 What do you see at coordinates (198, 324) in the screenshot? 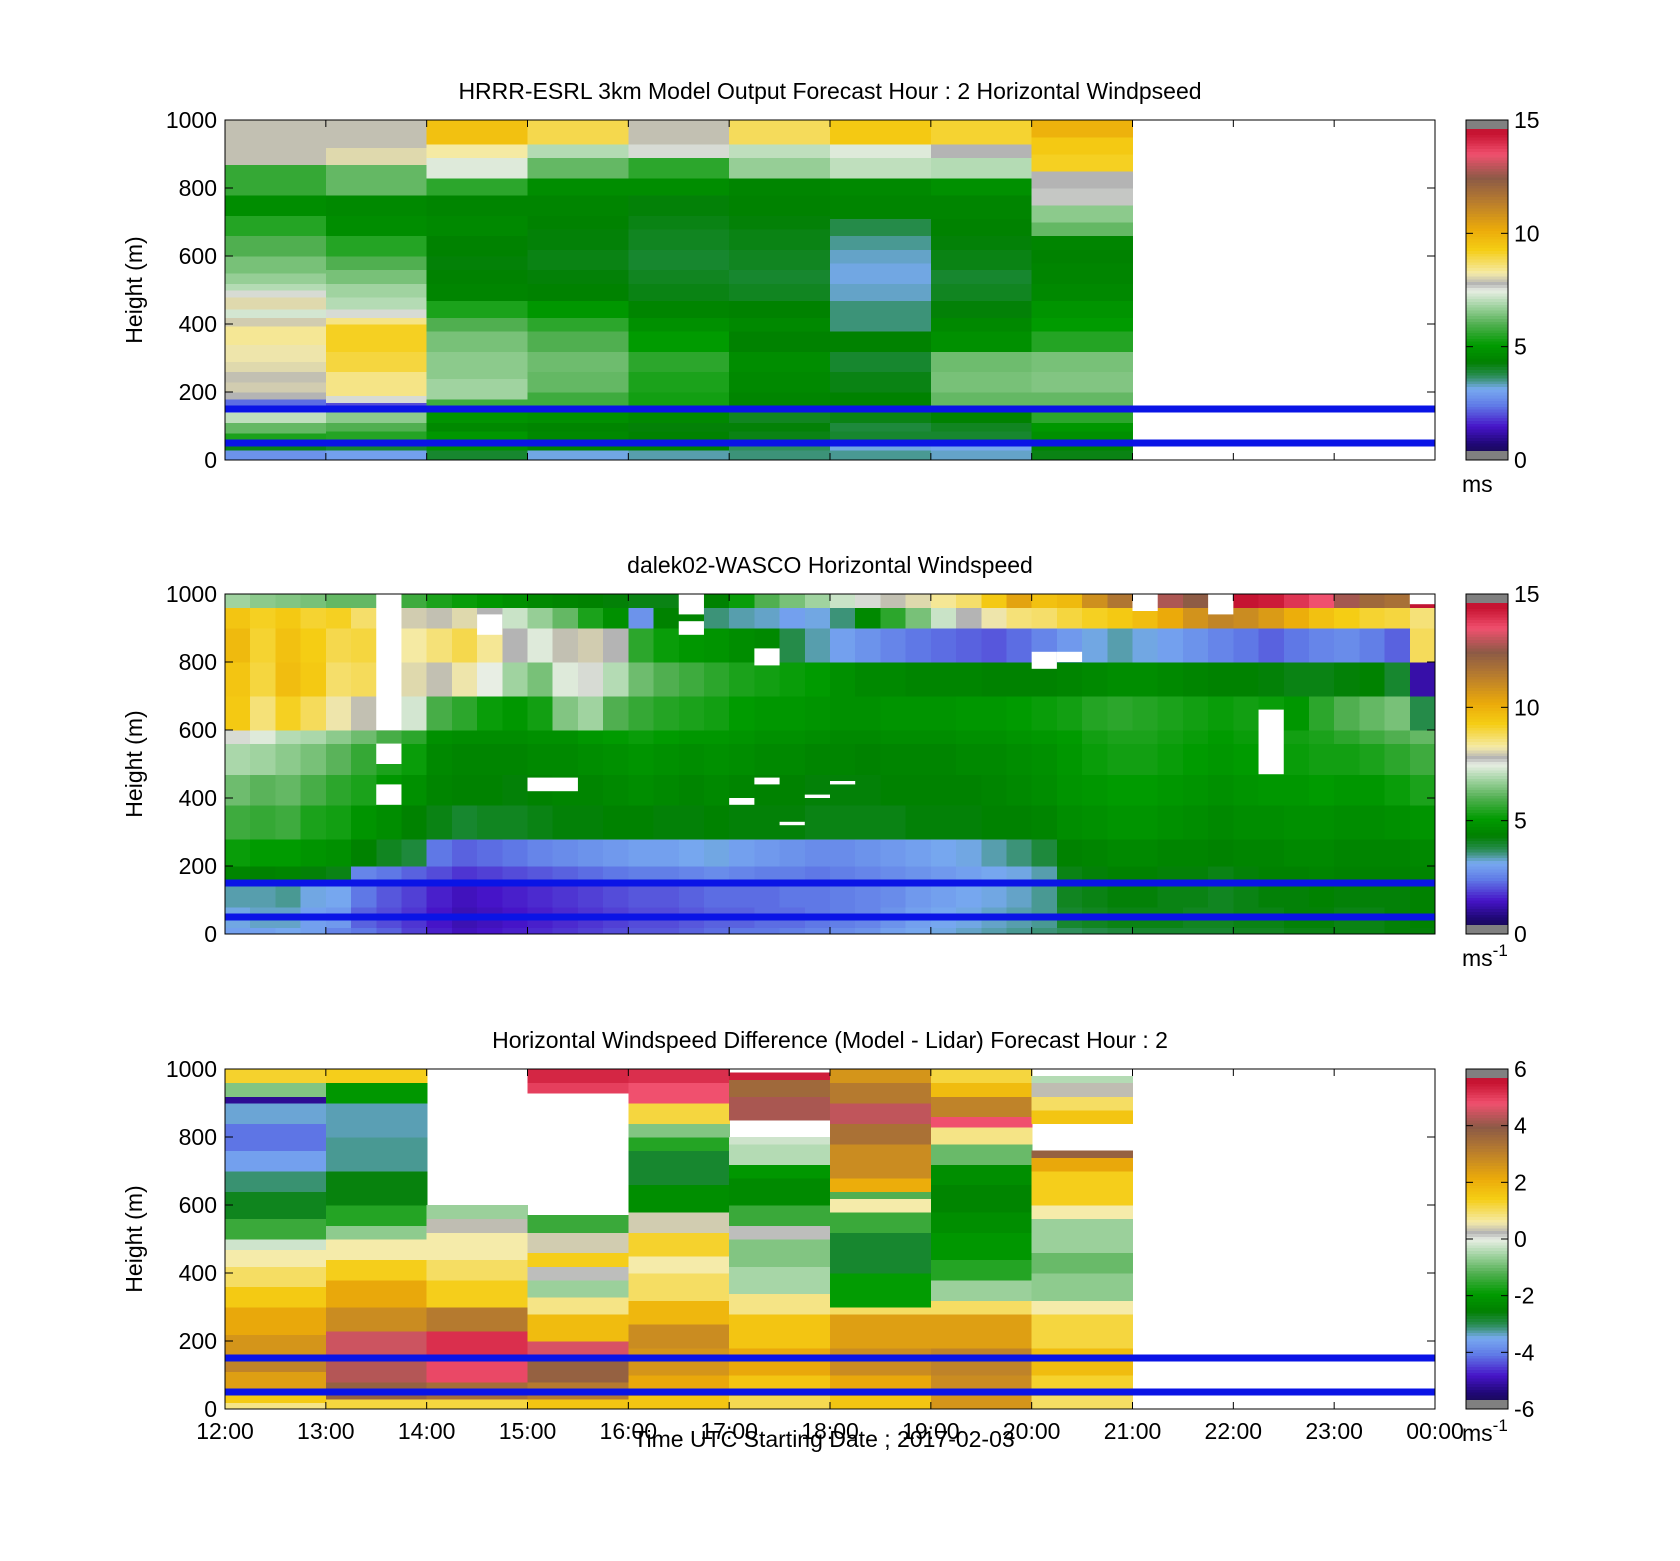
I see `y-tick-label: 400` at bounding box center [198, 324].